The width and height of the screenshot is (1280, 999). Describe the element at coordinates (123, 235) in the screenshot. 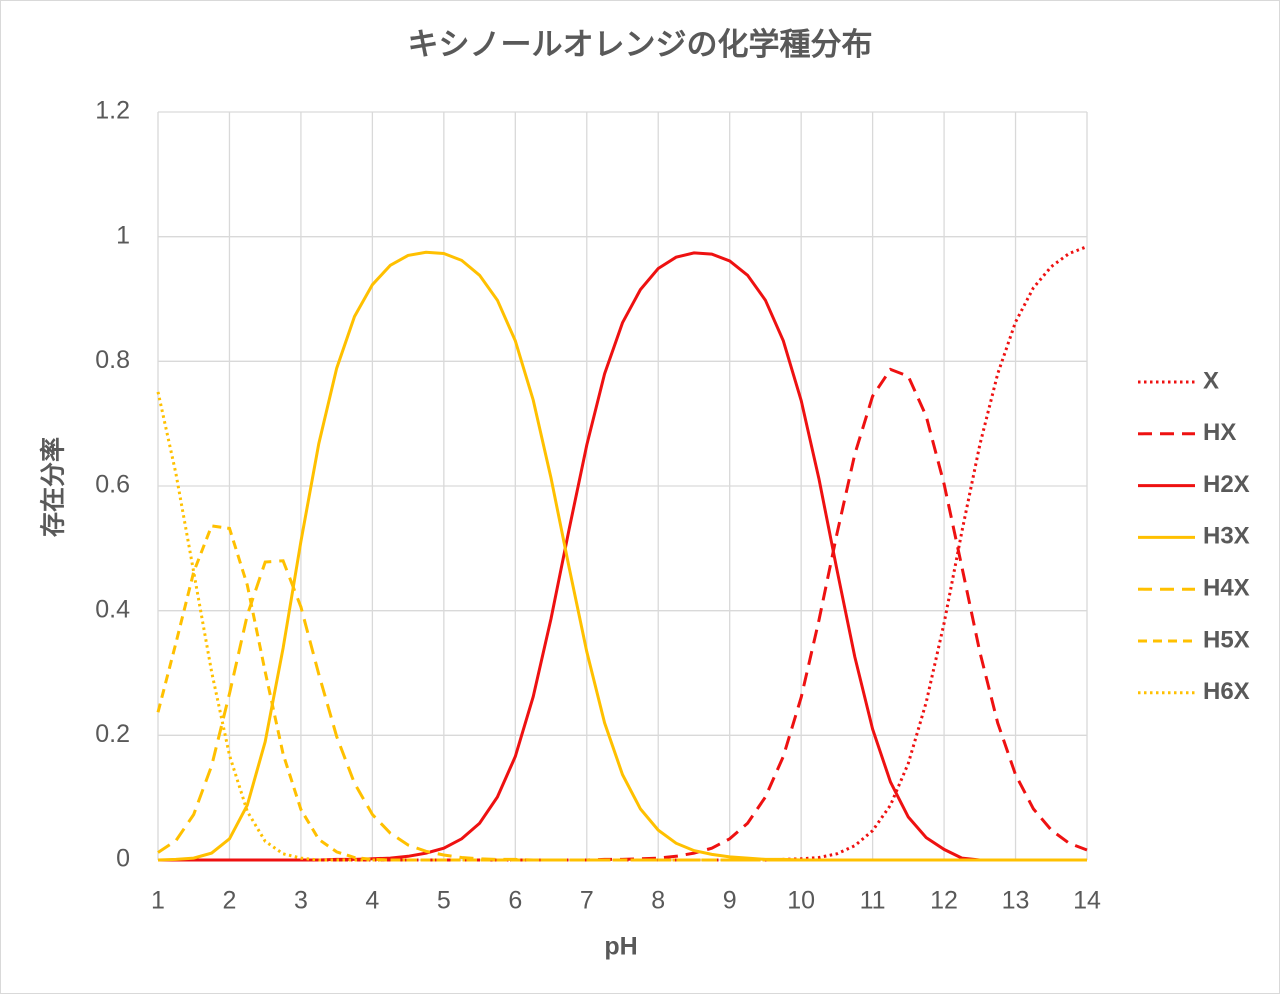

I see `y-tick-label: 1` at that location.